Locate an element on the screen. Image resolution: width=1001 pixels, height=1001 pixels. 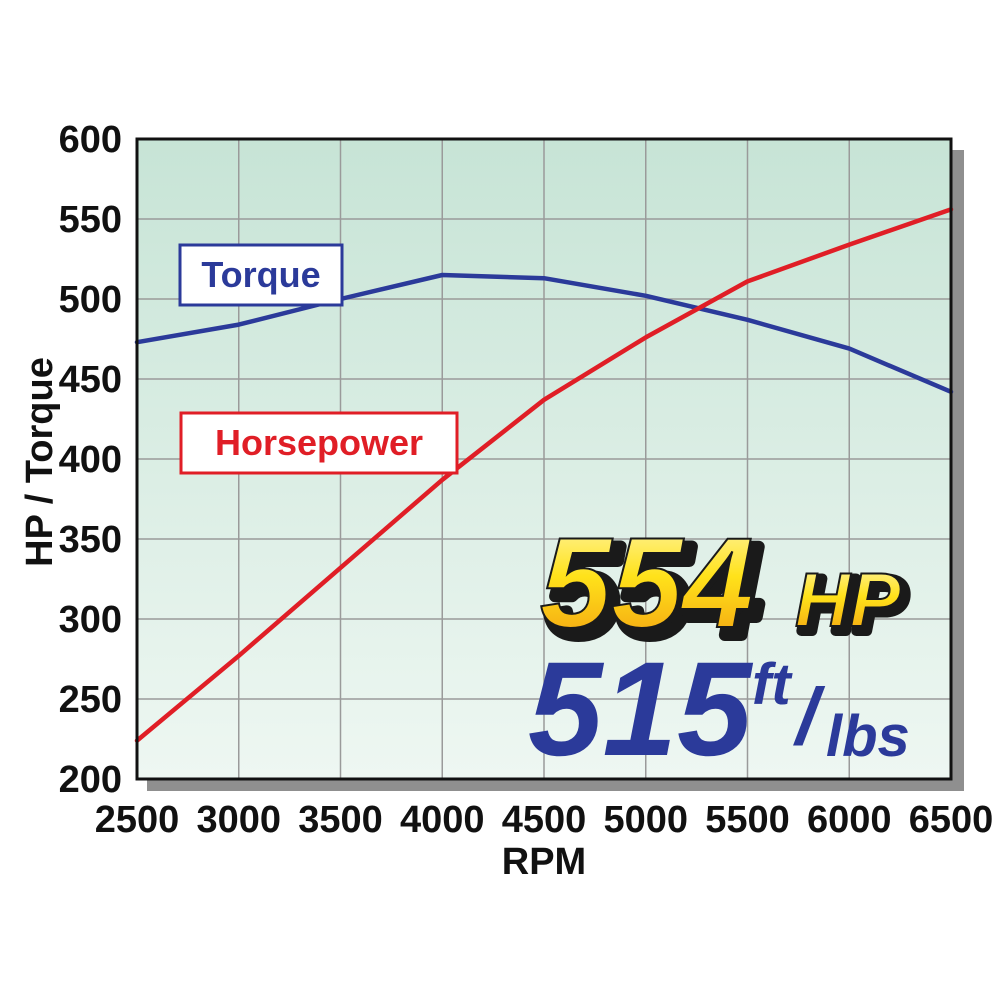
legend-torque-box is located at coordinates (261, 275).